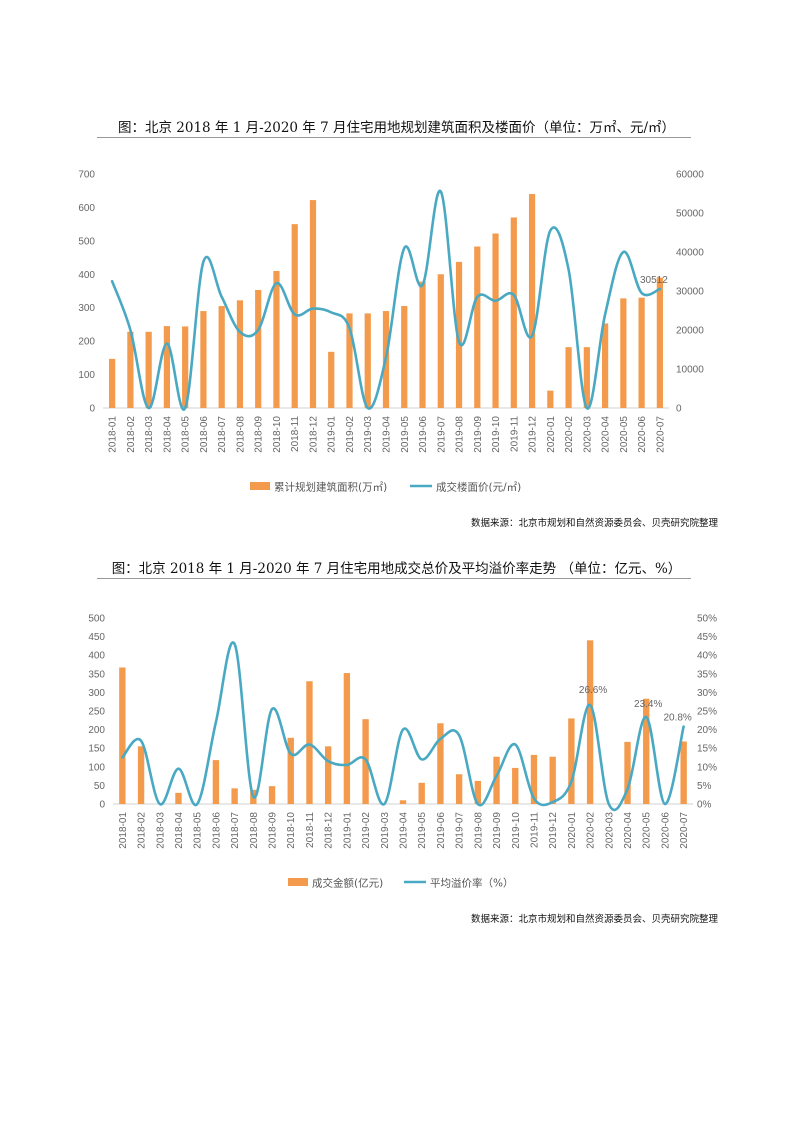 This screenshot has width=793, height=1122. What do you see at coordinates (149, 434) in the screenshot?
I see `chart1-category-label: 2018-03` at bounding box center [149, 434].